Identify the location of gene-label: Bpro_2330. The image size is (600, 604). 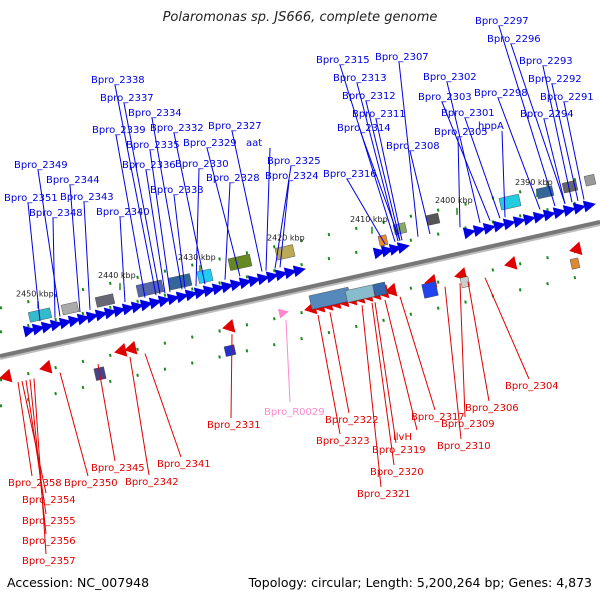
(202, 164).